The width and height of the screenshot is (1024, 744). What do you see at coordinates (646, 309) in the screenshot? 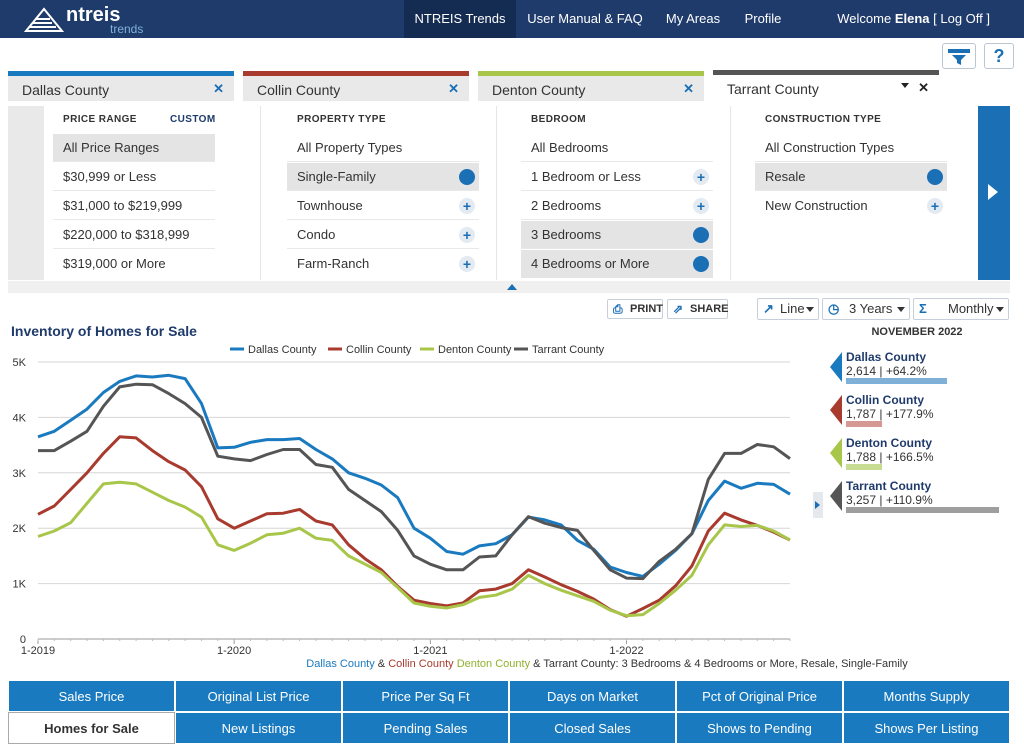
I see `print-label: PRINT` at bounding box center [646, 309].